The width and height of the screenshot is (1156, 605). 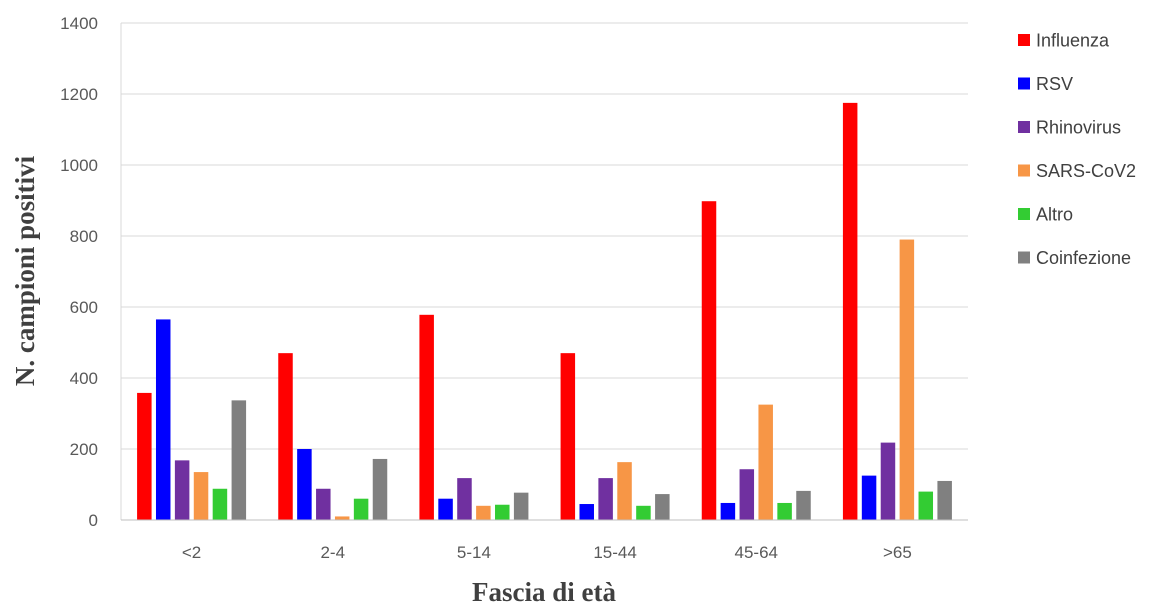 What do you see at coordinates (84, 449) in the screenshot?
I see `y-tick-label: 200` at bounding box center [84, 449].